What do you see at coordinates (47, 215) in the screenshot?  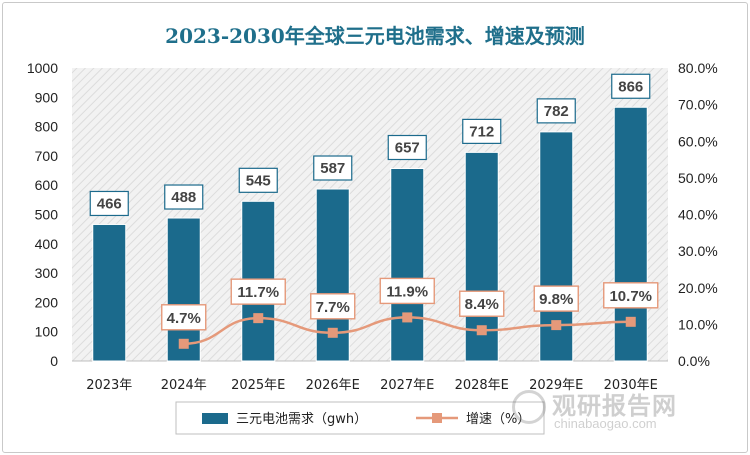 I see `y-tick-label: 500` at bounding box center [47, 215].